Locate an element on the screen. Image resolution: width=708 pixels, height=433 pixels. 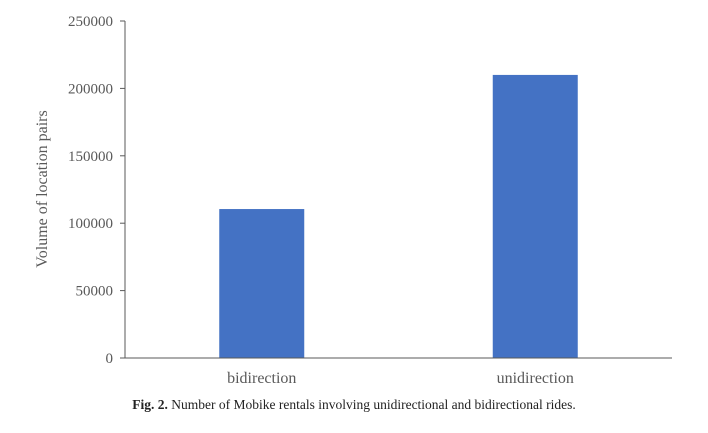
bar-bidirection is located at coordinates (262, 283).